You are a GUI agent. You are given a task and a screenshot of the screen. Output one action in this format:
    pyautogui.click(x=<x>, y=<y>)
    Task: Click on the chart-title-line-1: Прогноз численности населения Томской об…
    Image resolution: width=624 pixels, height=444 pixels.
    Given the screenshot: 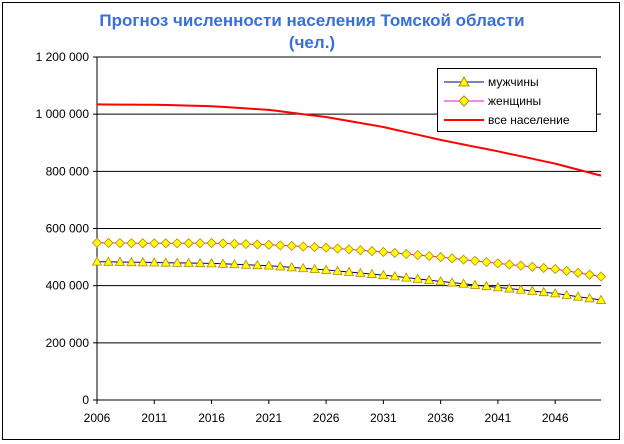 What is the action you would take?
    pyautogui.click(x=312, y=20)
    